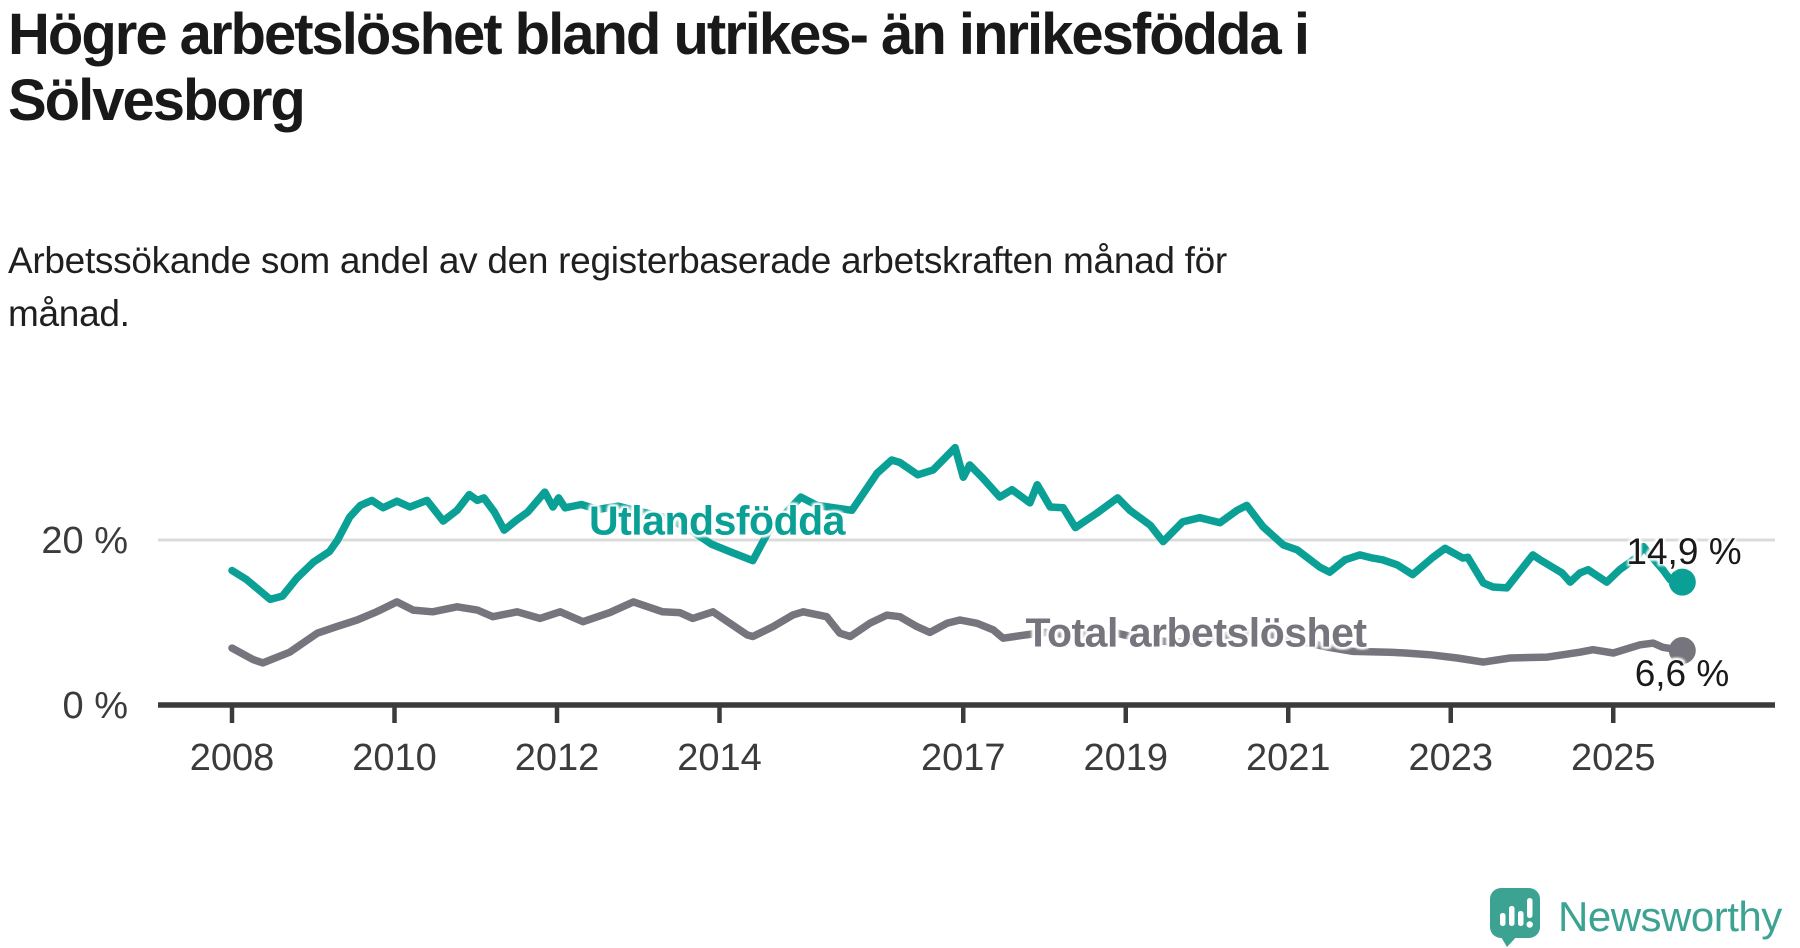  Describe the element at coordinates (1682, 673) in the screenshot. I see `end-value-label-total-arbetsloshet: 6,6 %` at that location.